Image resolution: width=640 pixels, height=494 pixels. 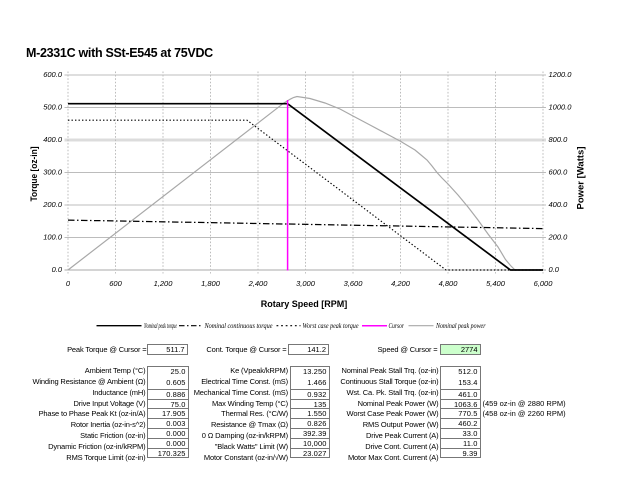 What do you see at coordinates (68, 283) in the screenshot?
I see `svg-text: 0` at bounding box center [68, 283].